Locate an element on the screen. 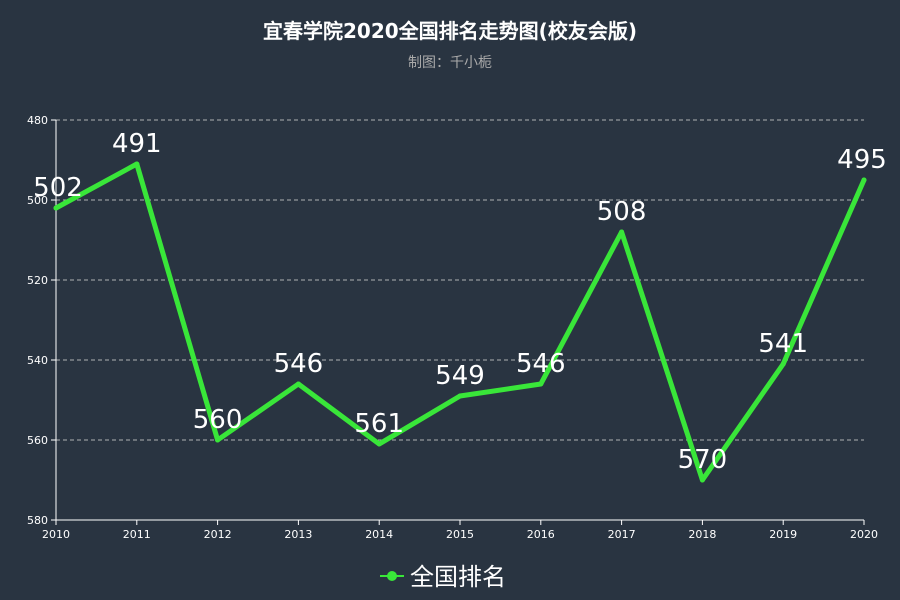  y-tick-label: 480 is located at coordinates (37, 120).